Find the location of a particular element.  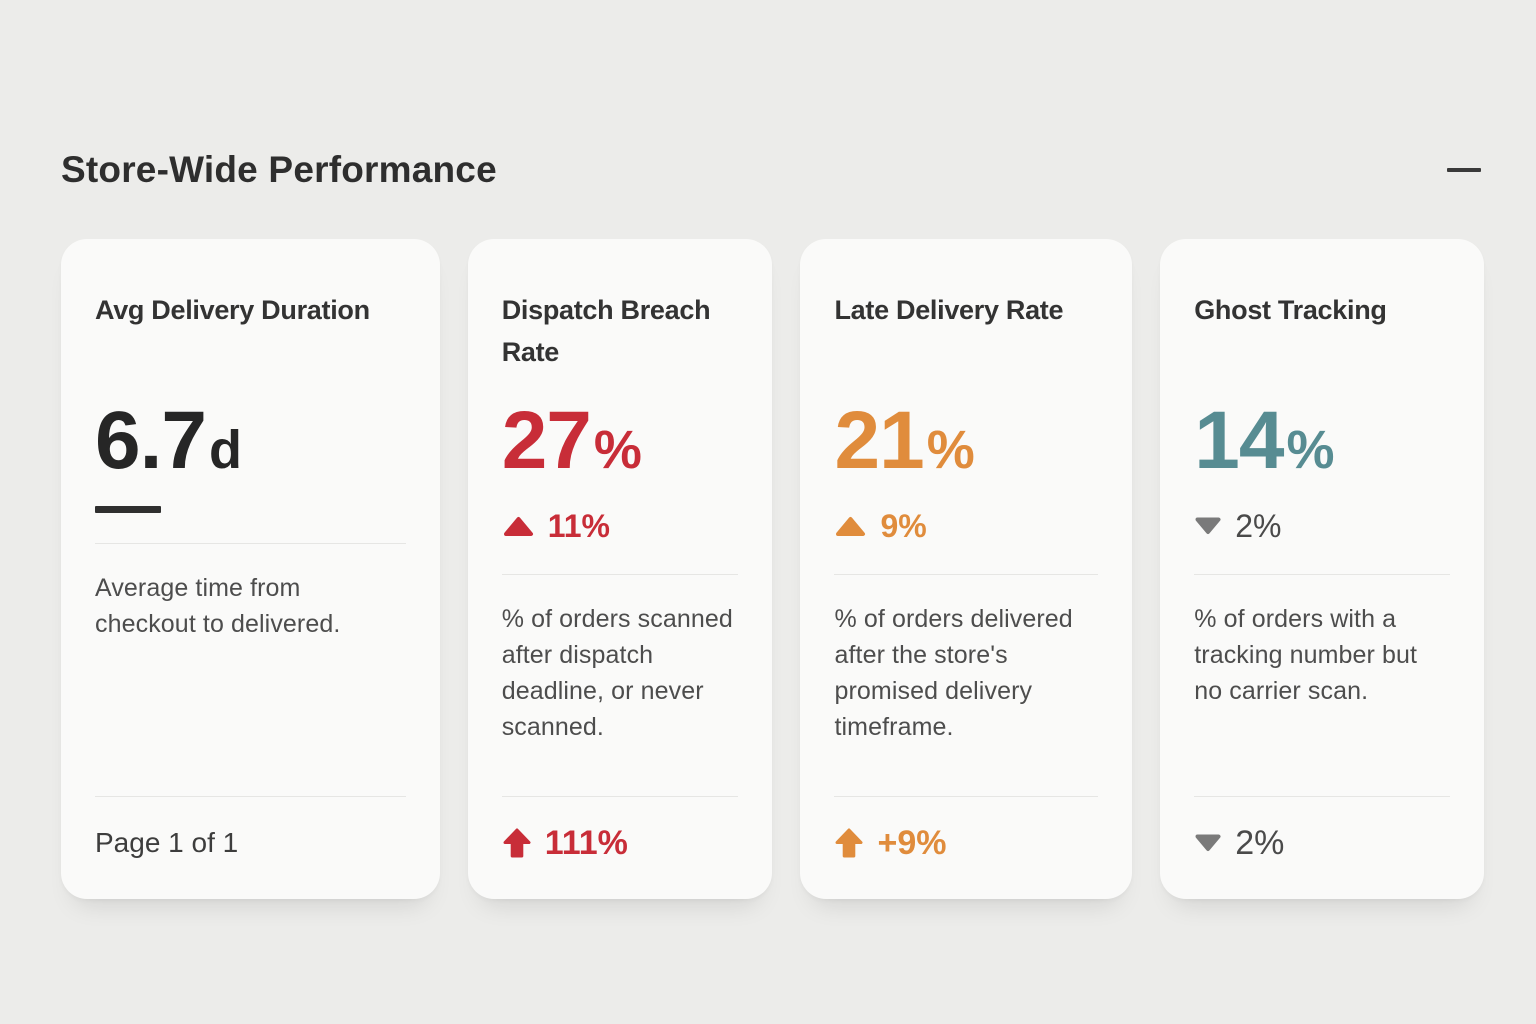

section-header: Store-Wide Performance is located at coordinates (772, 170).